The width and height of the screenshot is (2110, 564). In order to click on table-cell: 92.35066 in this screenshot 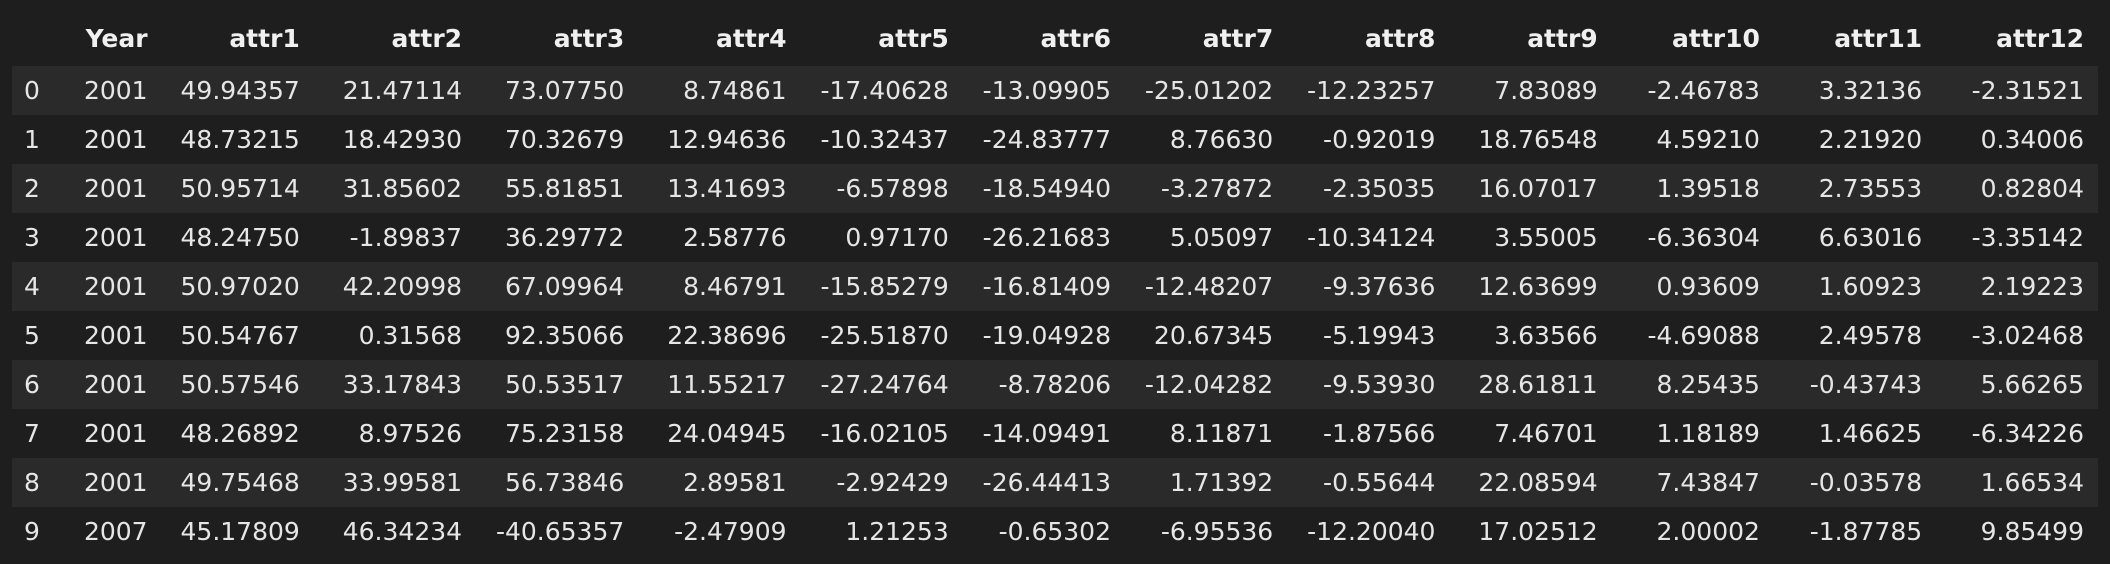, I will do `click(564, 335)`.